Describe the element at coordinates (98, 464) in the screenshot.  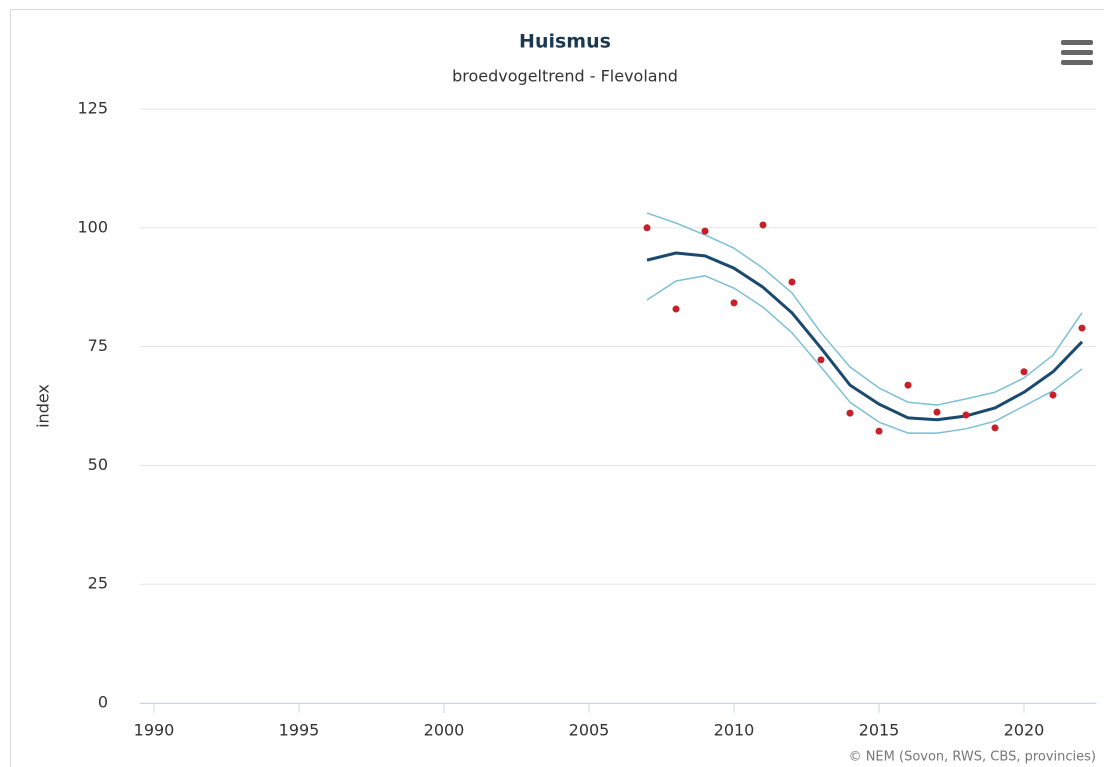
I see `y-tick-label: 50` at that location.